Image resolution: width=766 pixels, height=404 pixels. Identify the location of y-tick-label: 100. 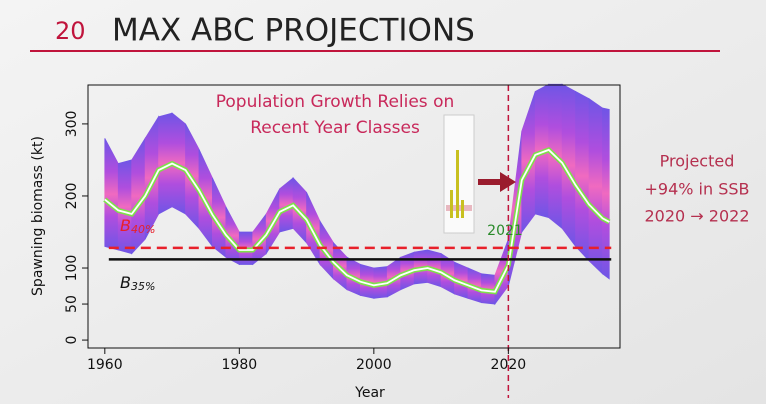
(72, 268).